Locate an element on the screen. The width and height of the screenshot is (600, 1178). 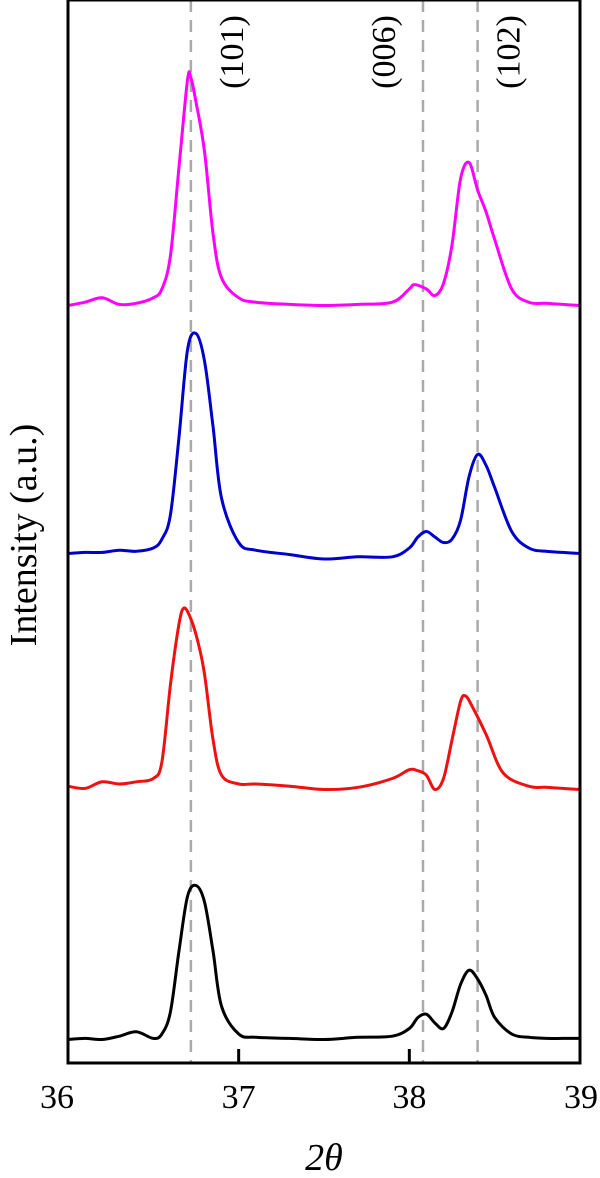
x-tick-label-2: 38 is located at coordinates (409, 1097).